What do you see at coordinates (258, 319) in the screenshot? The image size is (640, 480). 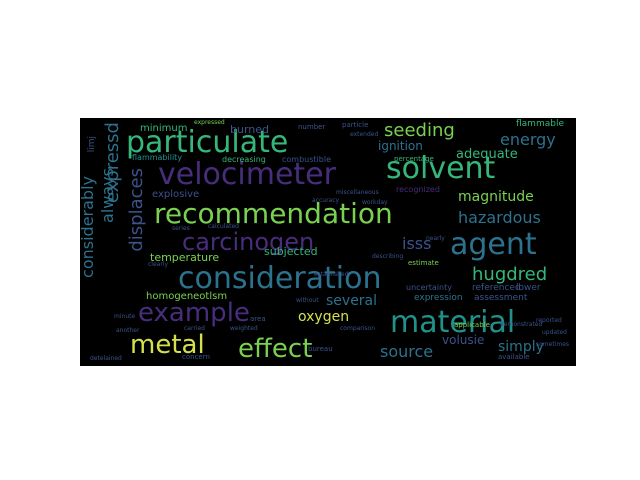 I see `word: area` at bounding box center [258, 319].